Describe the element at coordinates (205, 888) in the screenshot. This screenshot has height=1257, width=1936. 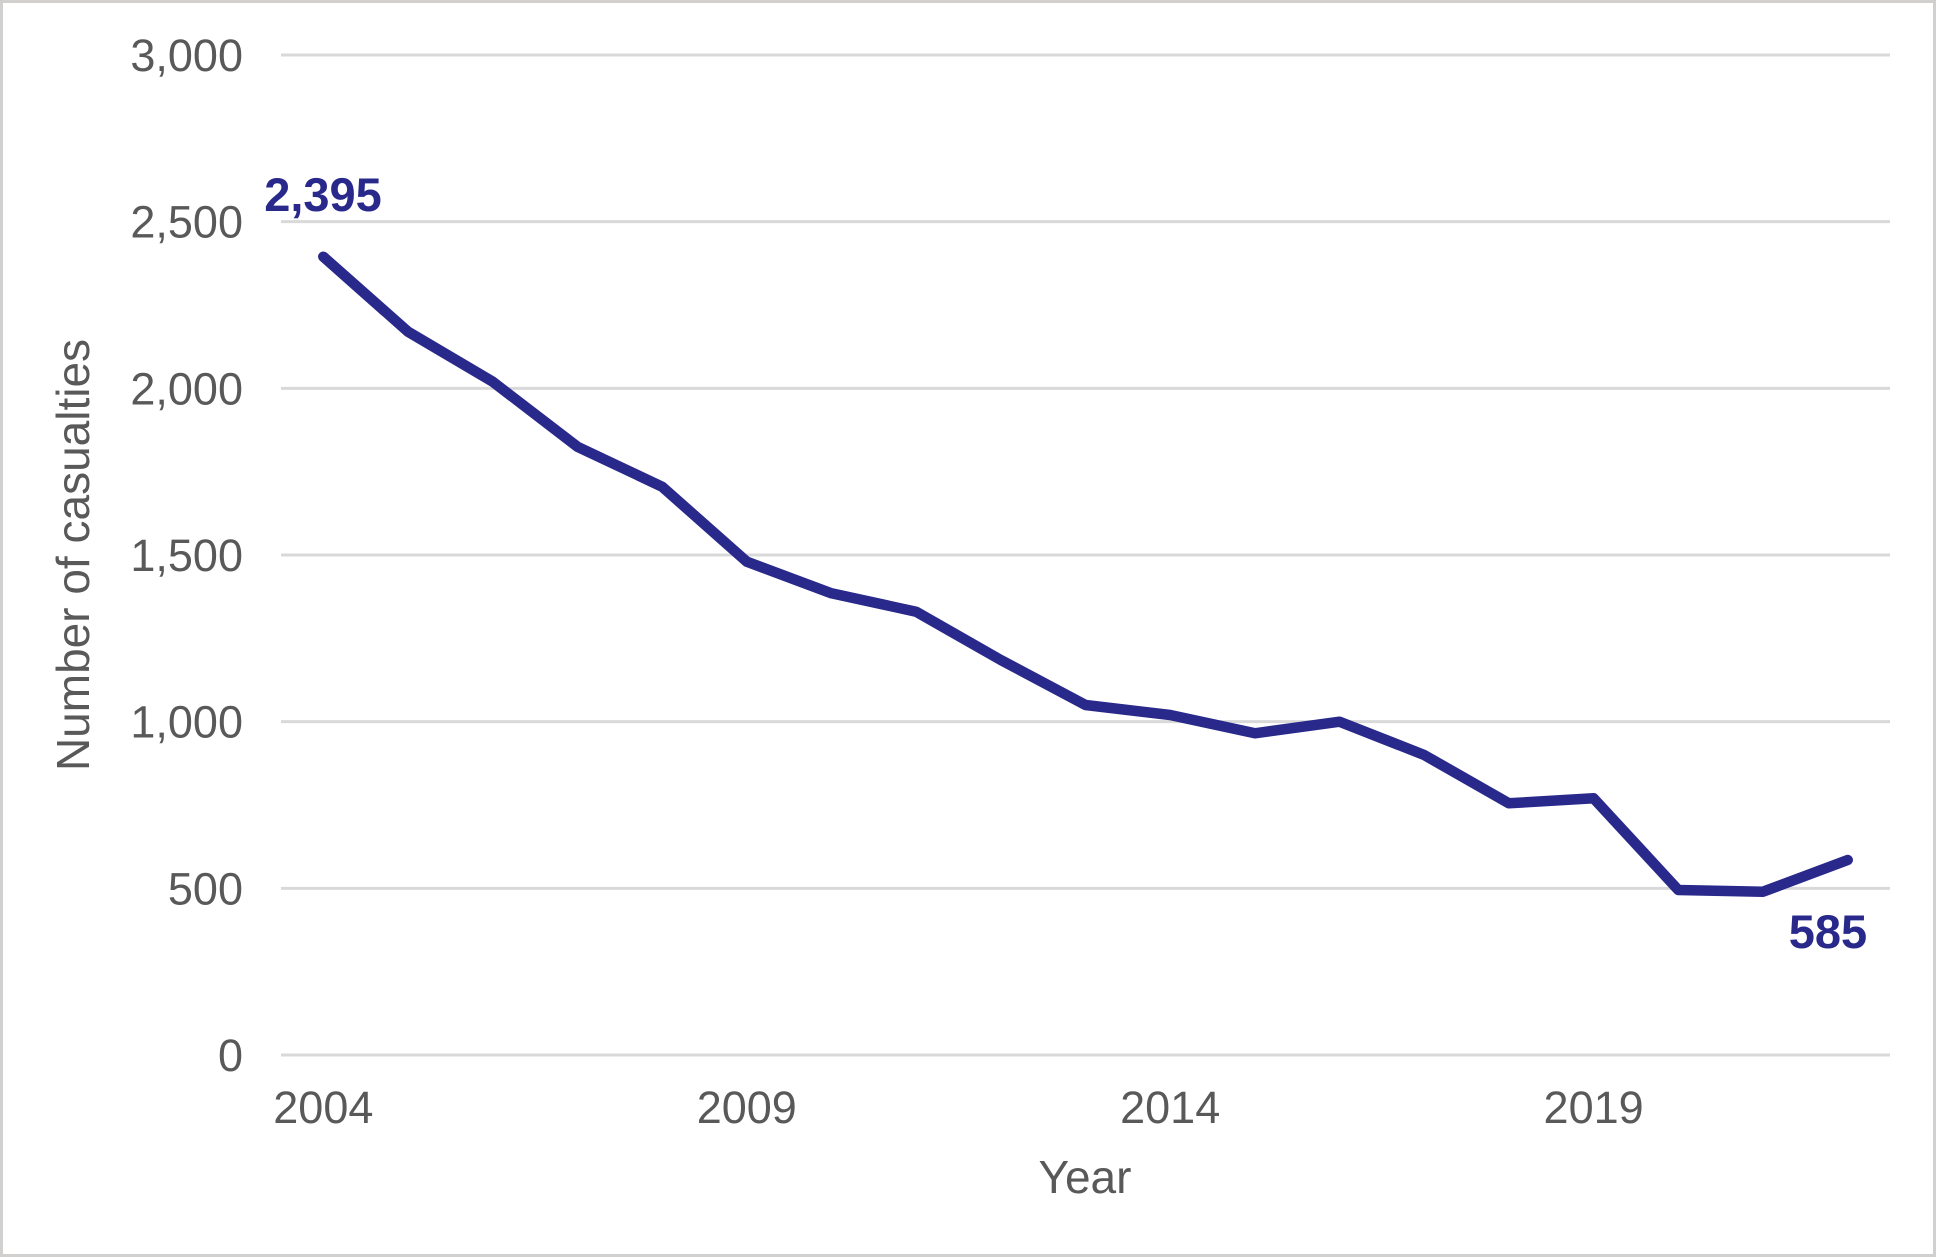
I see `y-tick-label: 500` at that location.